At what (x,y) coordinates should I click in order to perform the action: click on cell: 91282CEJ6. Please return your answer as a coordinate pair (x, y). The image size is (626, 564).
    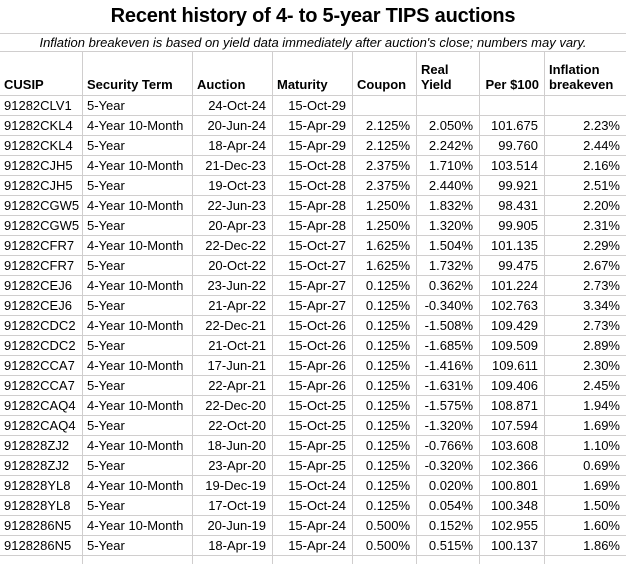
    Looking at the image, I should click on (41, 306).